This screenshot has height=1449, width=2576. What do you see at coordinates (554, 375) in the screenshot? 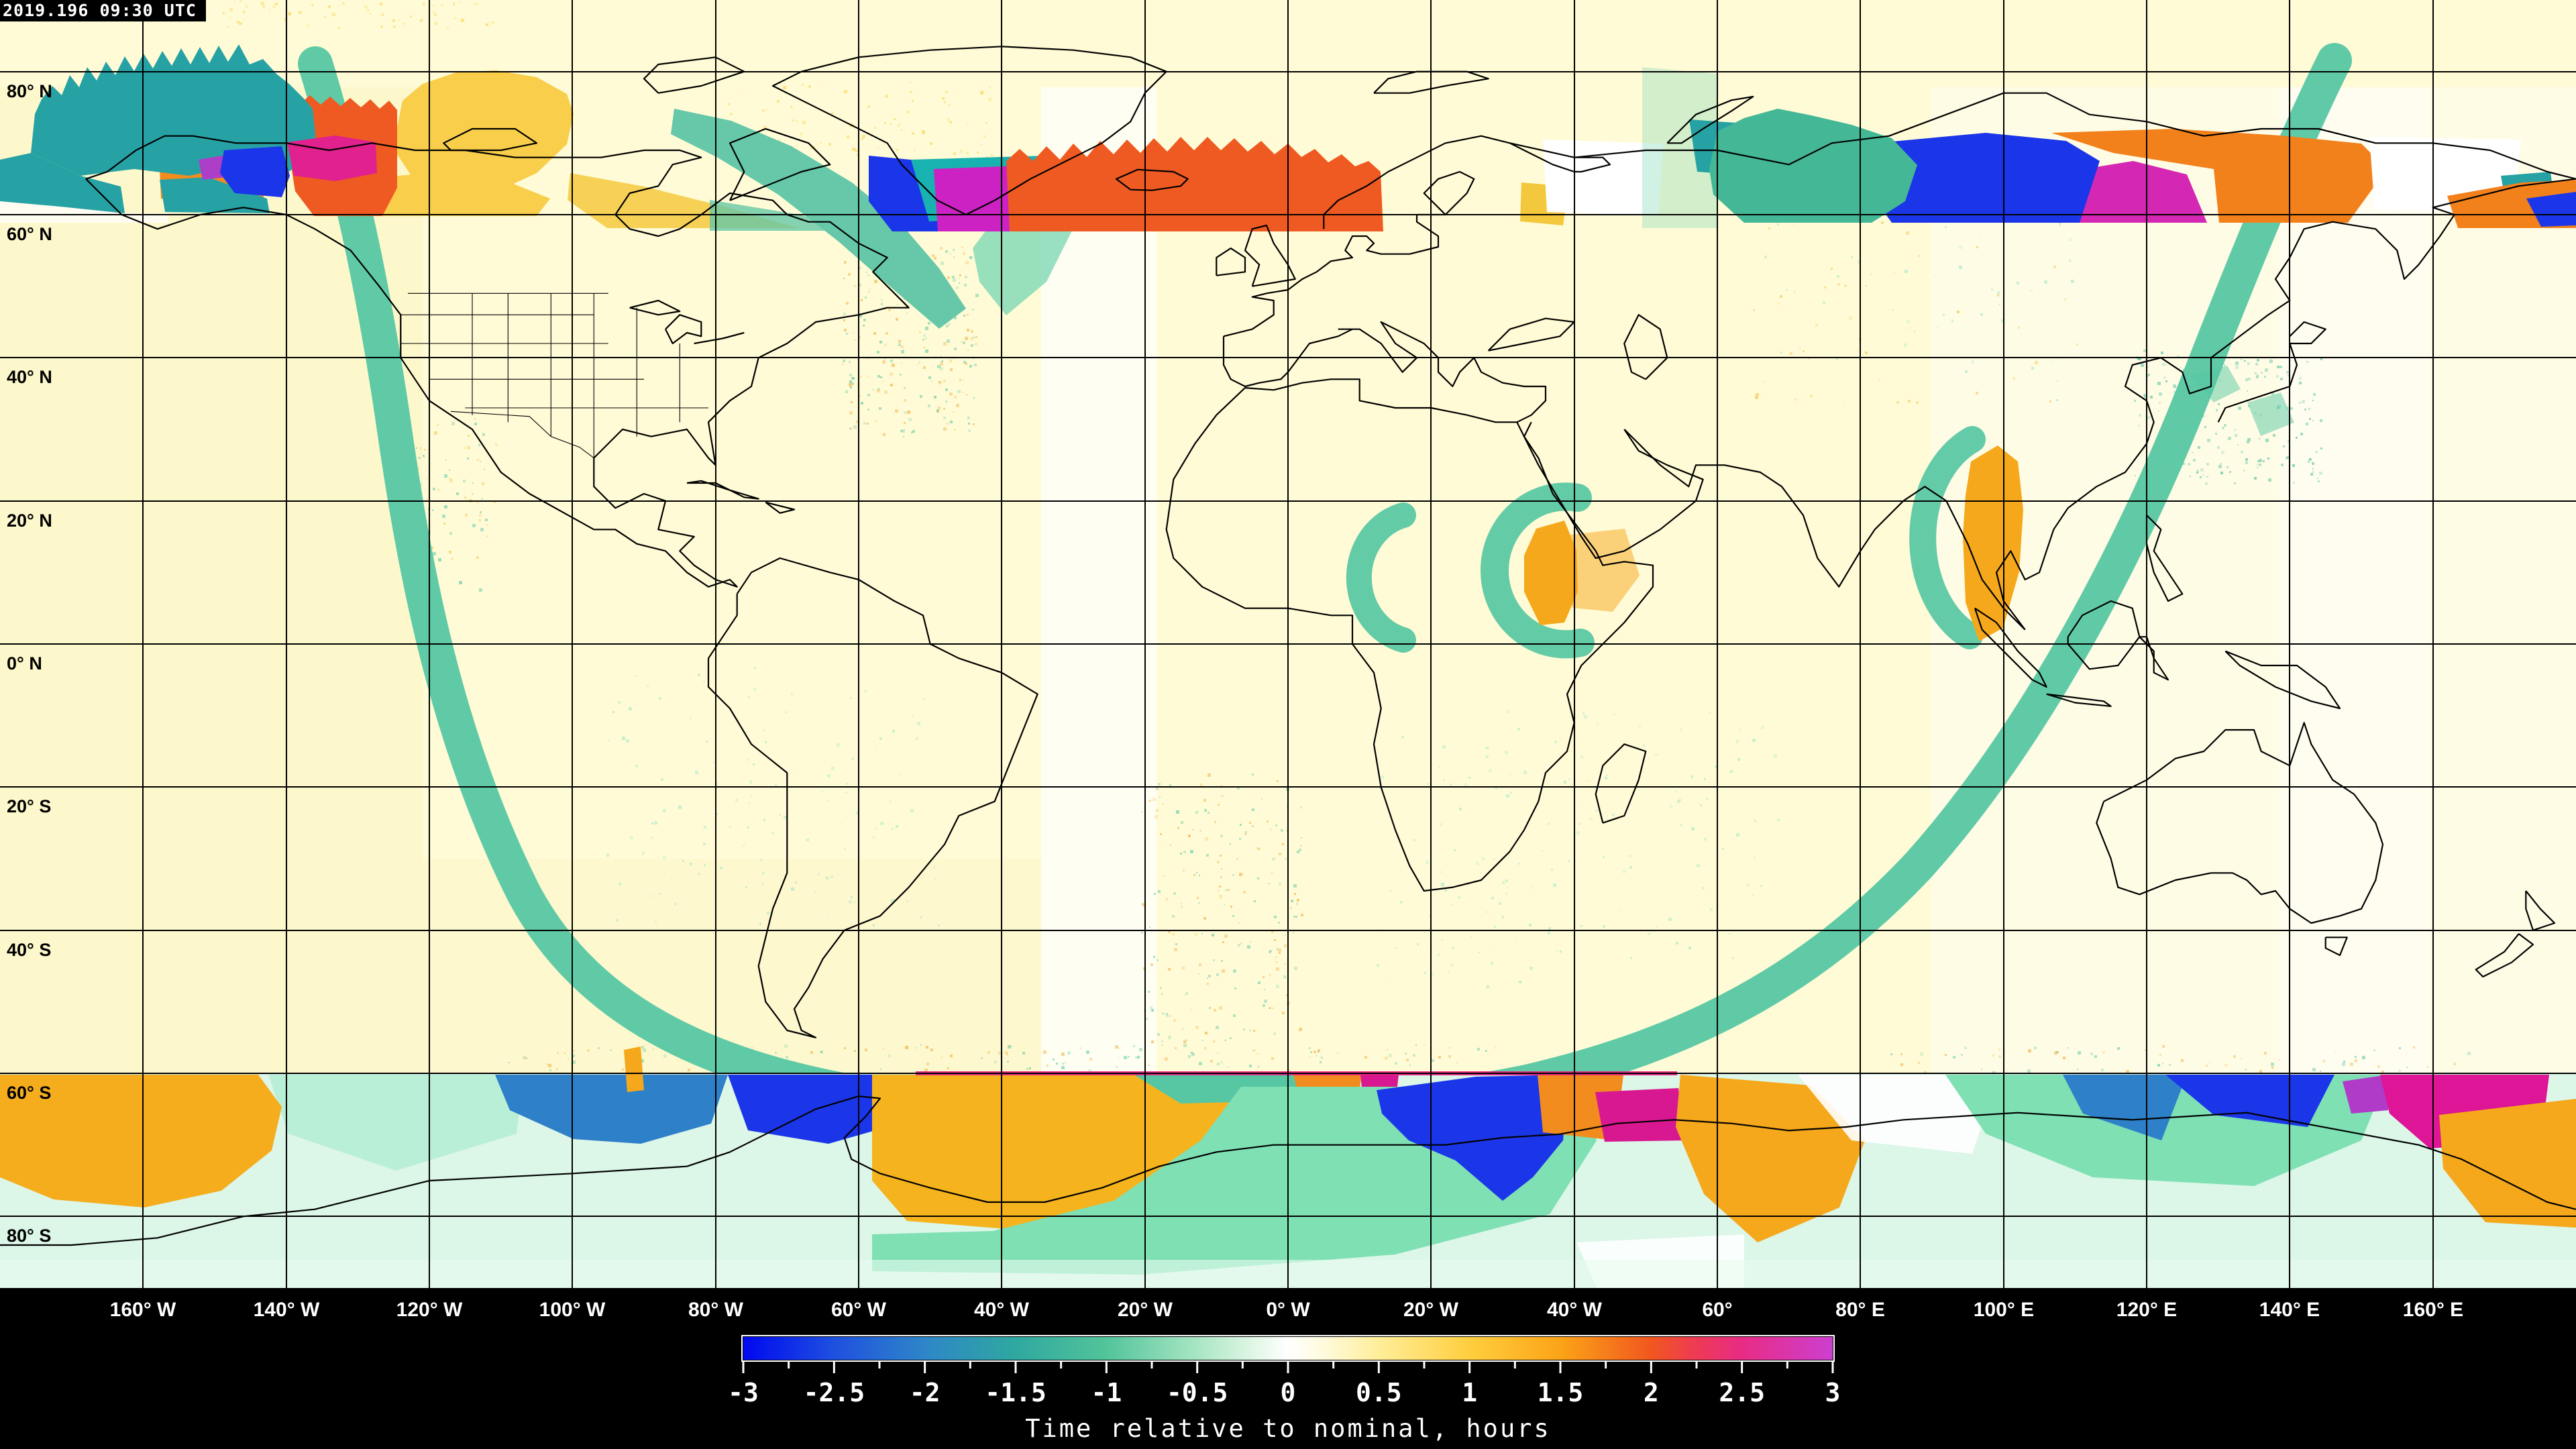
I see `us-state-borders` at bounding box center [554, 375].